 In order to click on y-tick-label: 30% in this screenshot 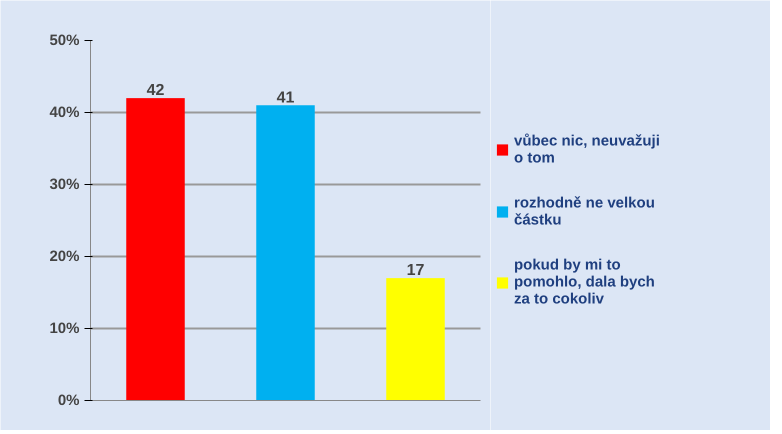, I will do `click(64, 184)`.